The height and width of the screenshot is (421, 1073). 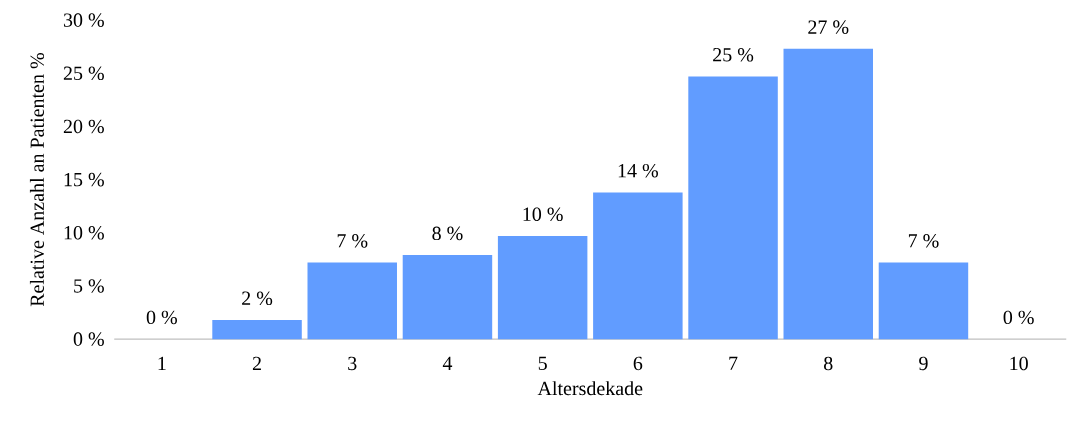 I want to click on y-tick-label: 30 %, so click(x=83, y=20).